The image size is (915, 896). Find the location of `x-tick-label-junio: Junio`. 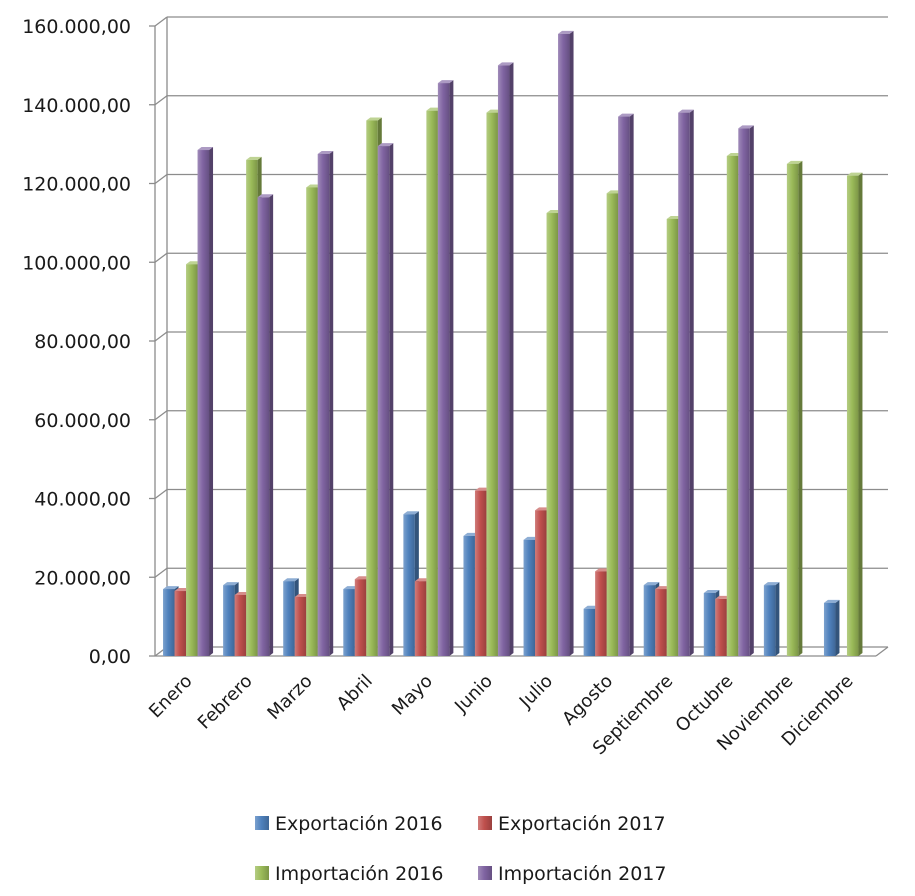

x-tick-label-junio: Junio is located at coordinates (473, 694).